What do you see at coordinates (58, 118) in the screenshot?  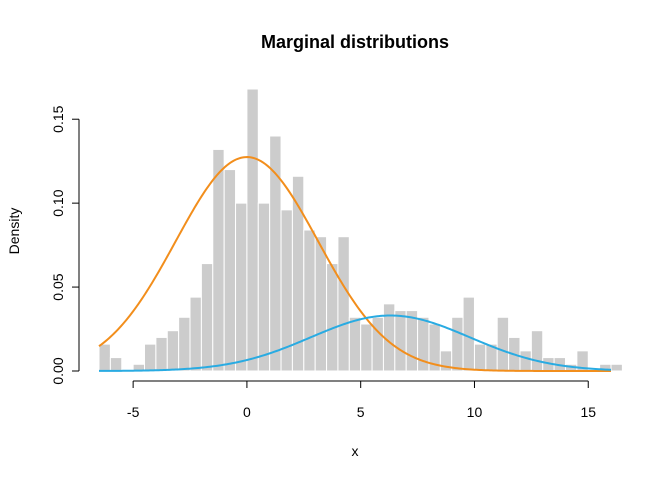 I see `y-tick-label: 0.15` at bounding box center [58, 118].